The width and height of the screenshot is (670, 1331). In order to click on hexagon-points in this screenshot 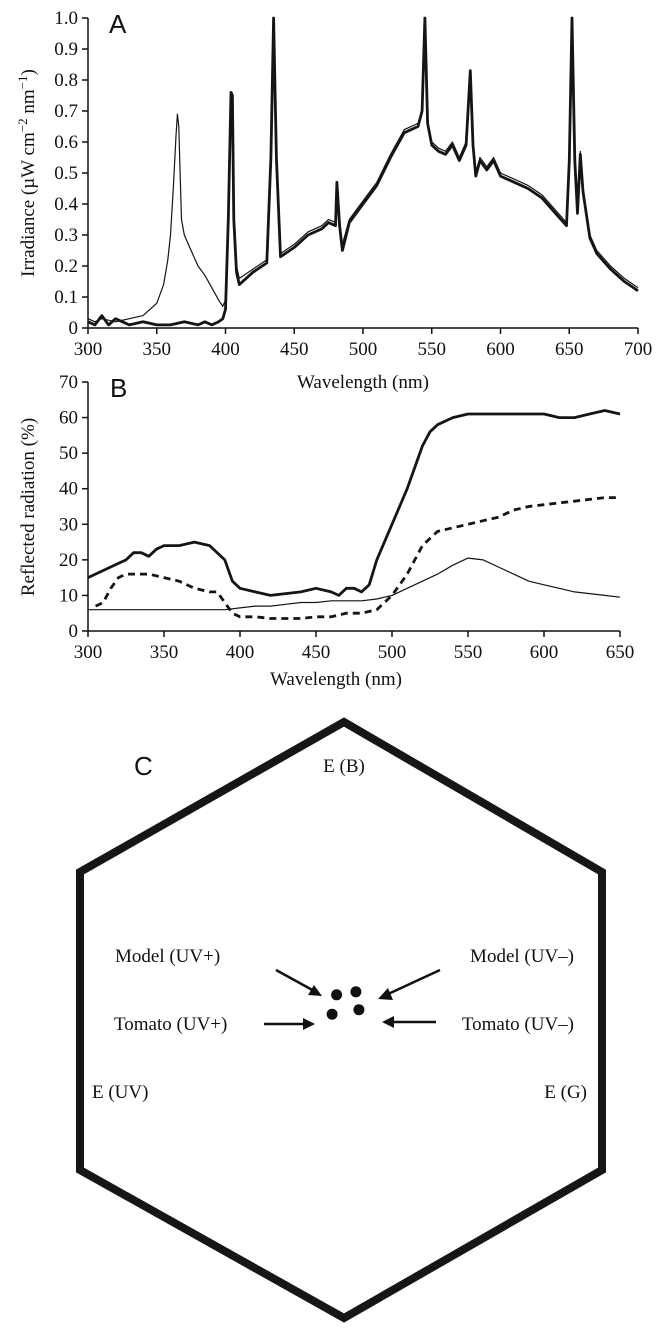, I will do `click(345, 1003)`.